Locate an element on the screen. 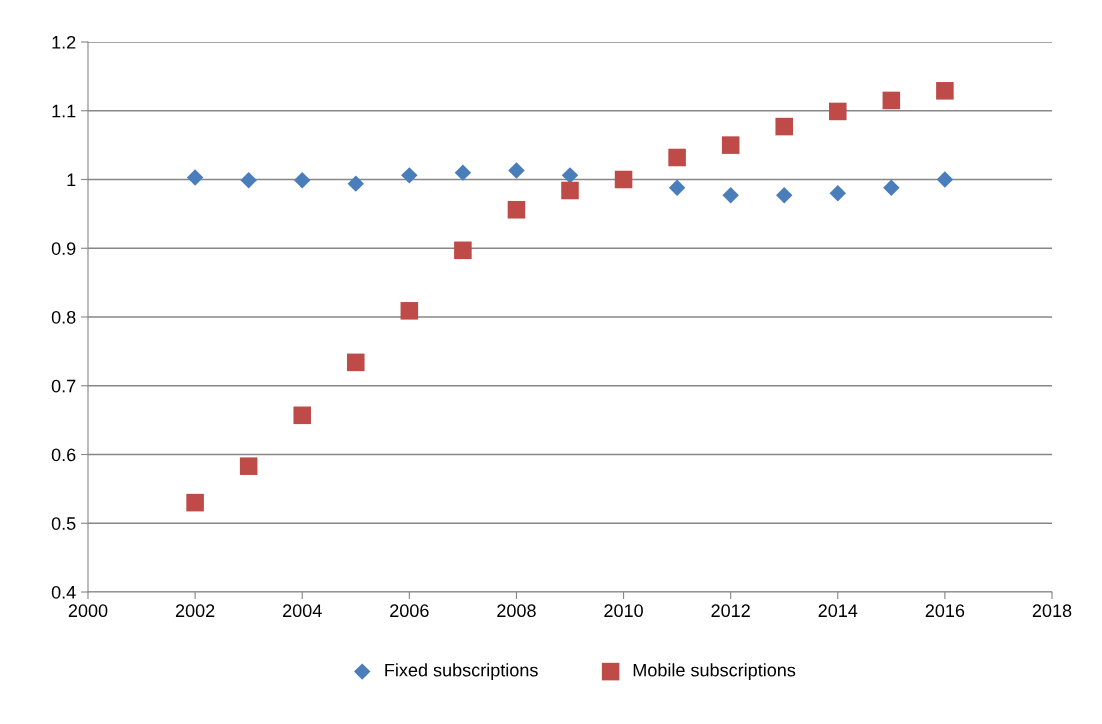 Image resolution: width=1102 pixels, height=724 pixels. x-tick-label: 2012 is located at coordinates (730, 611).